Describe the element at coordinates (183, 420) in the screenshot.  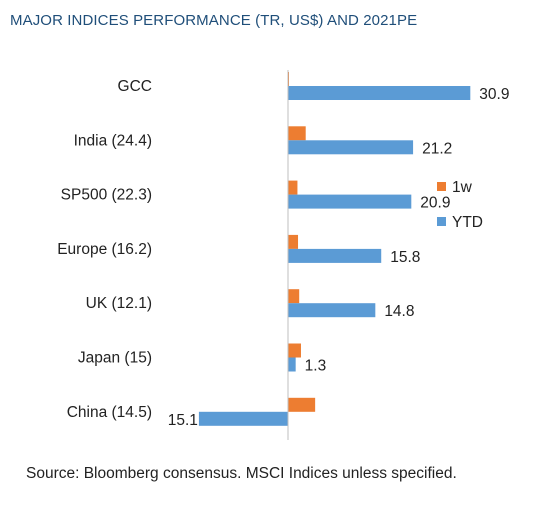
I see `data-label-ytd: 15.1` at that location.